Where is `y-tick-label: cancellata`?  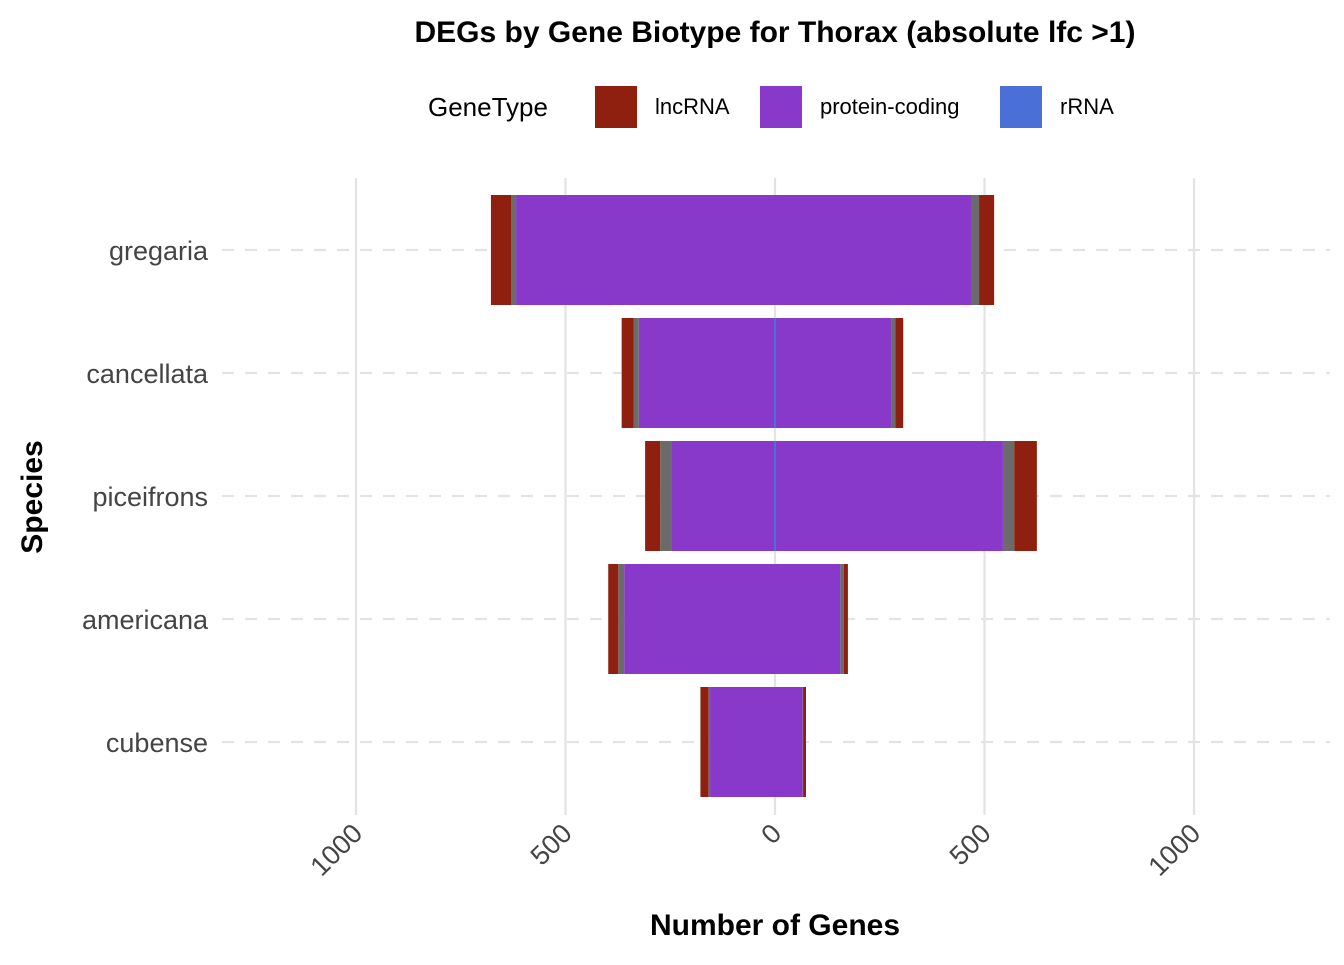
y-tick-label: cancellata is located at coordinates (147, 374).